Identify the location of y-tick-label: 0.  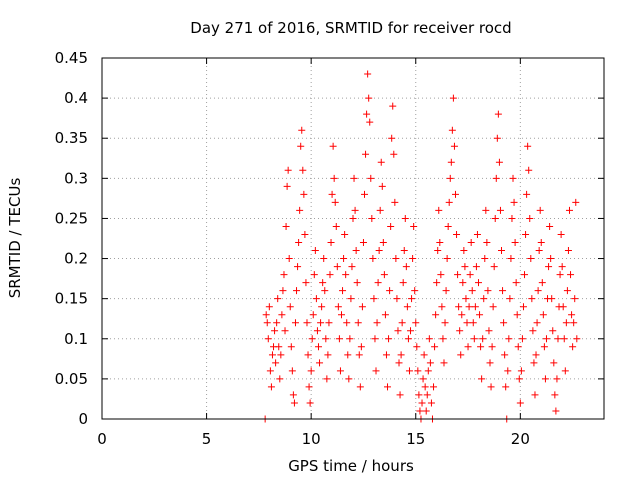
(83, 419).